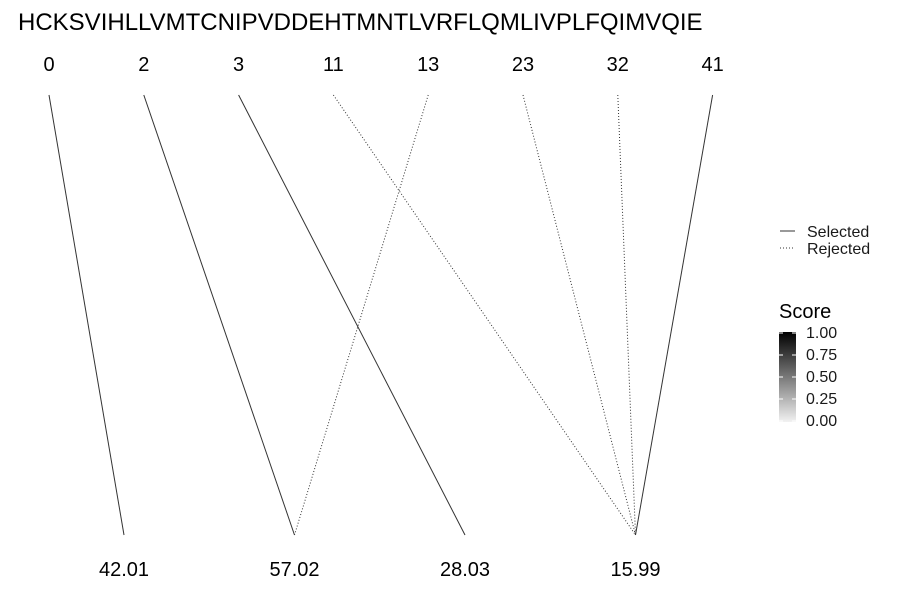  Describe the element at coordinates (787, 377) in the screenshot. I see `score-colorbar` at that location.